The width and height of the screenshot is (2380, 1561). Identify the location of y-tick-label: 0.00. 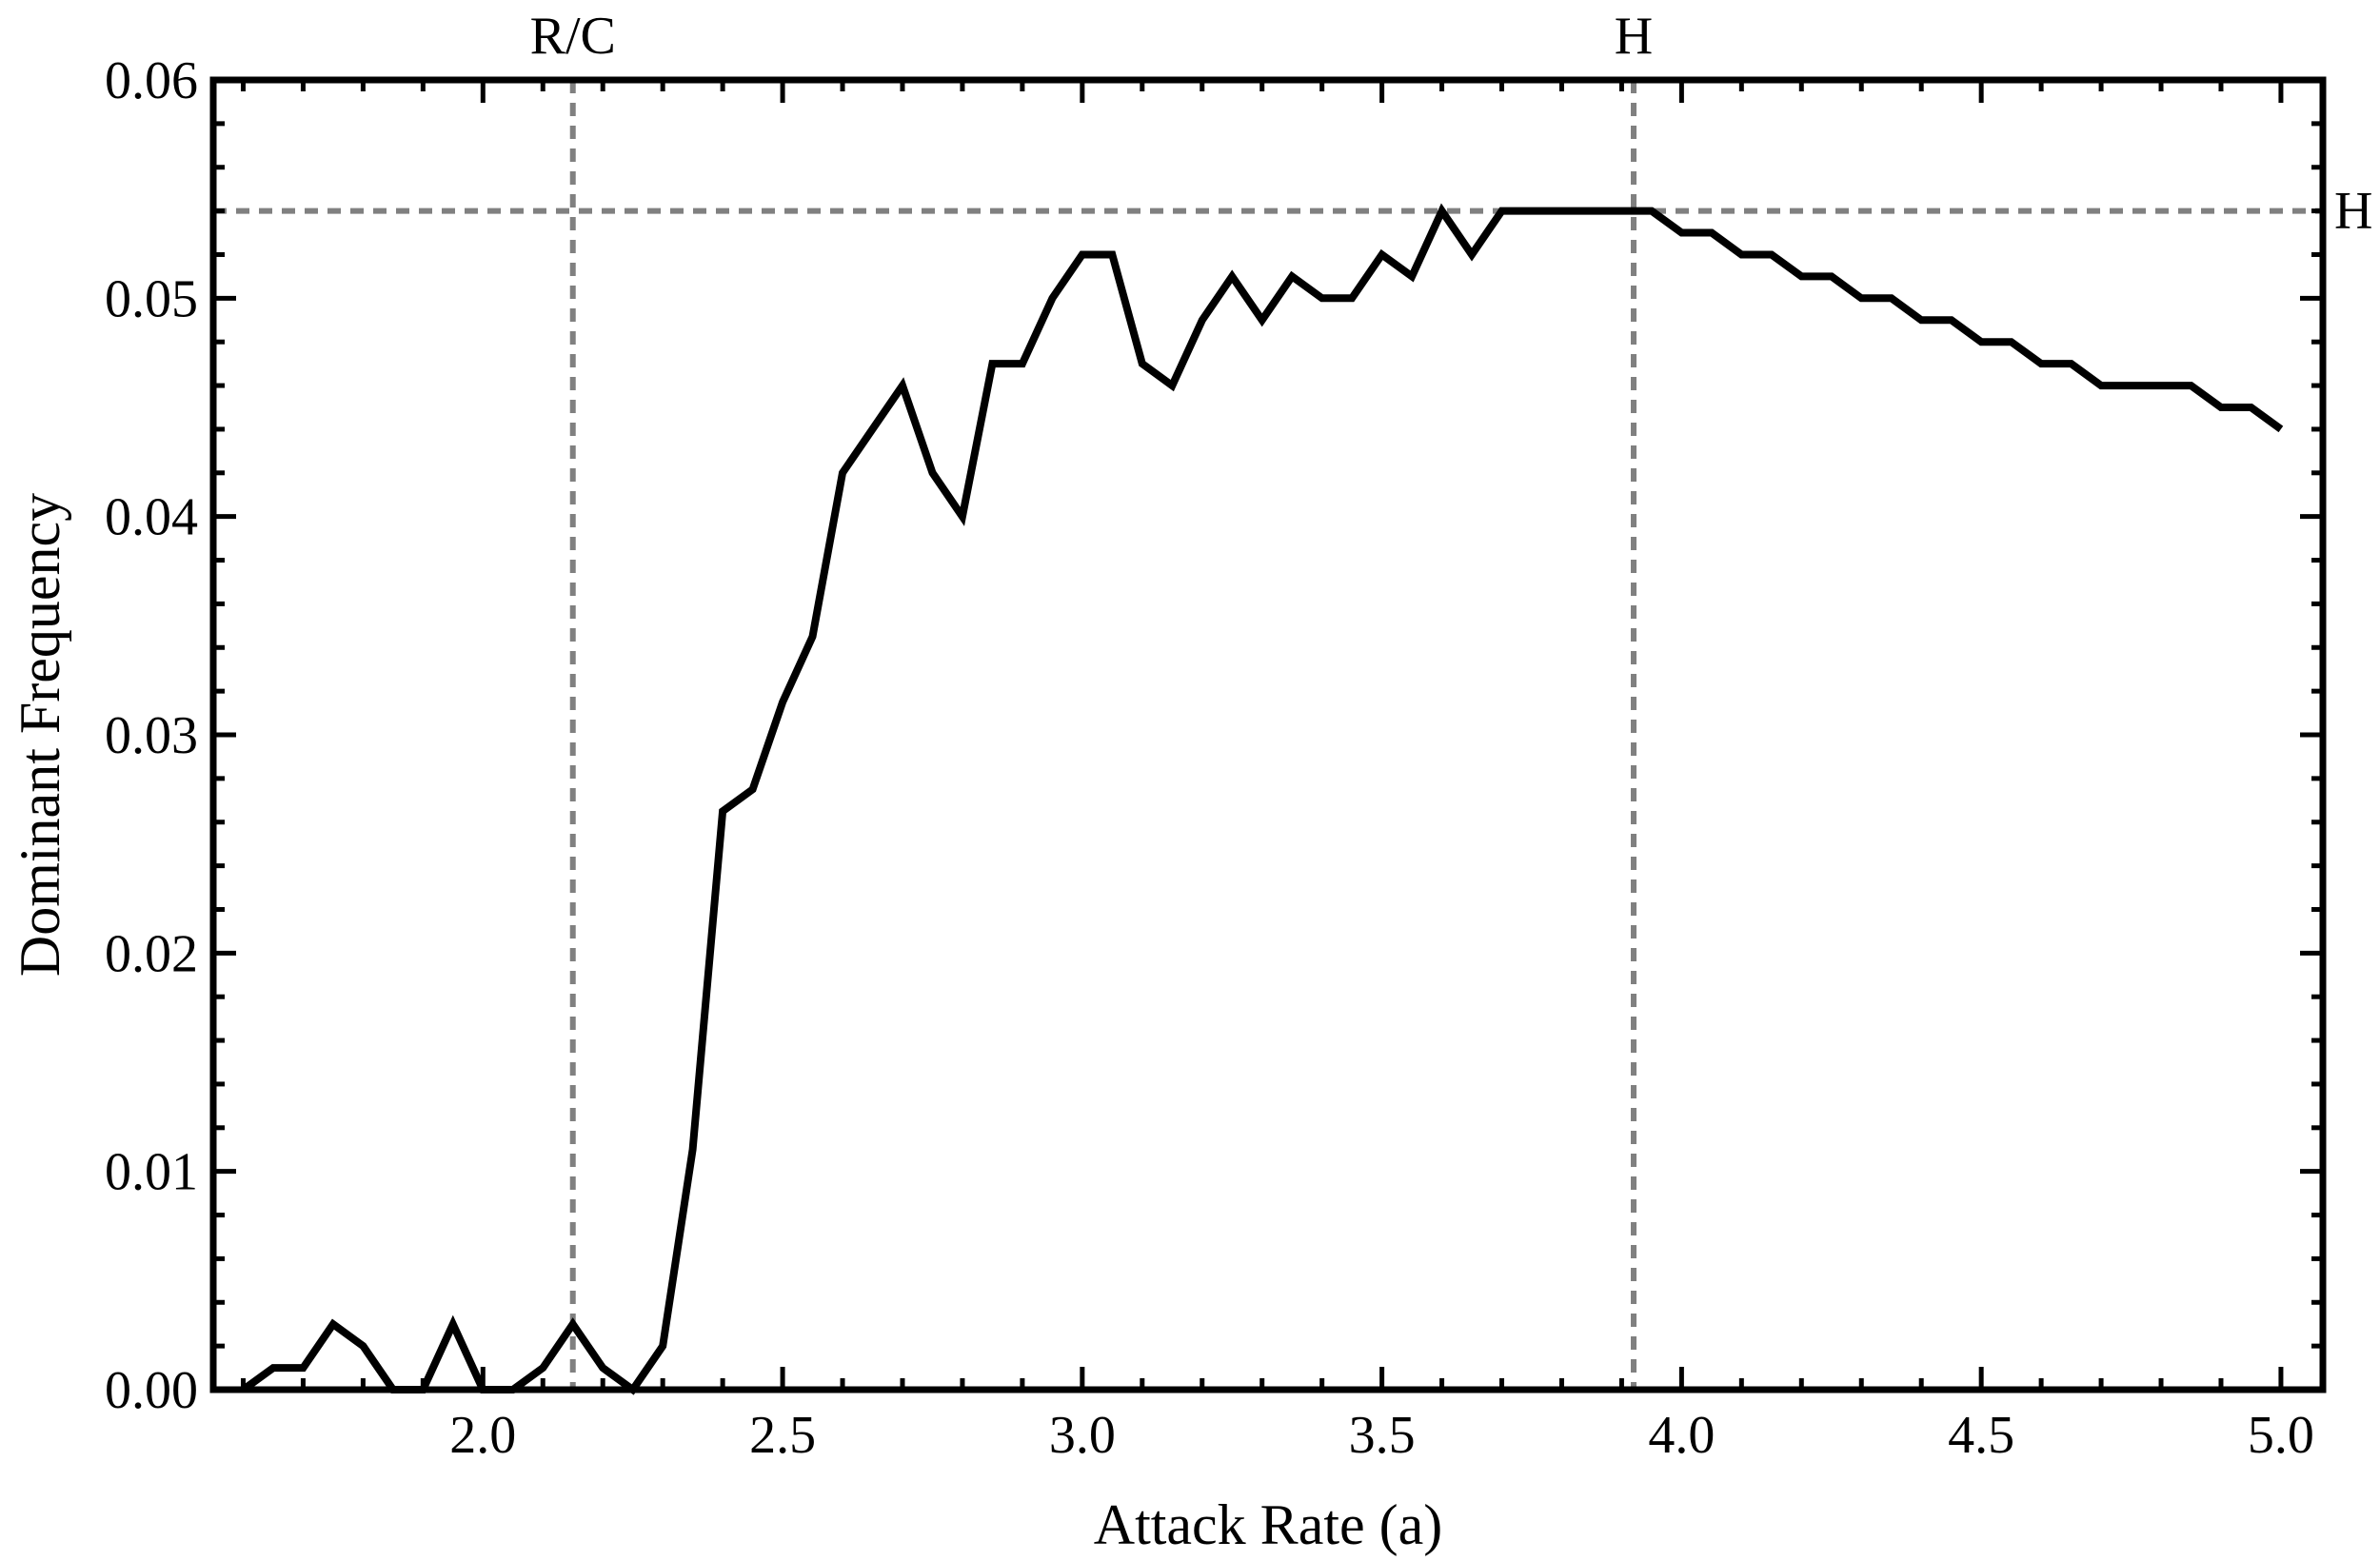
(151, 1390).